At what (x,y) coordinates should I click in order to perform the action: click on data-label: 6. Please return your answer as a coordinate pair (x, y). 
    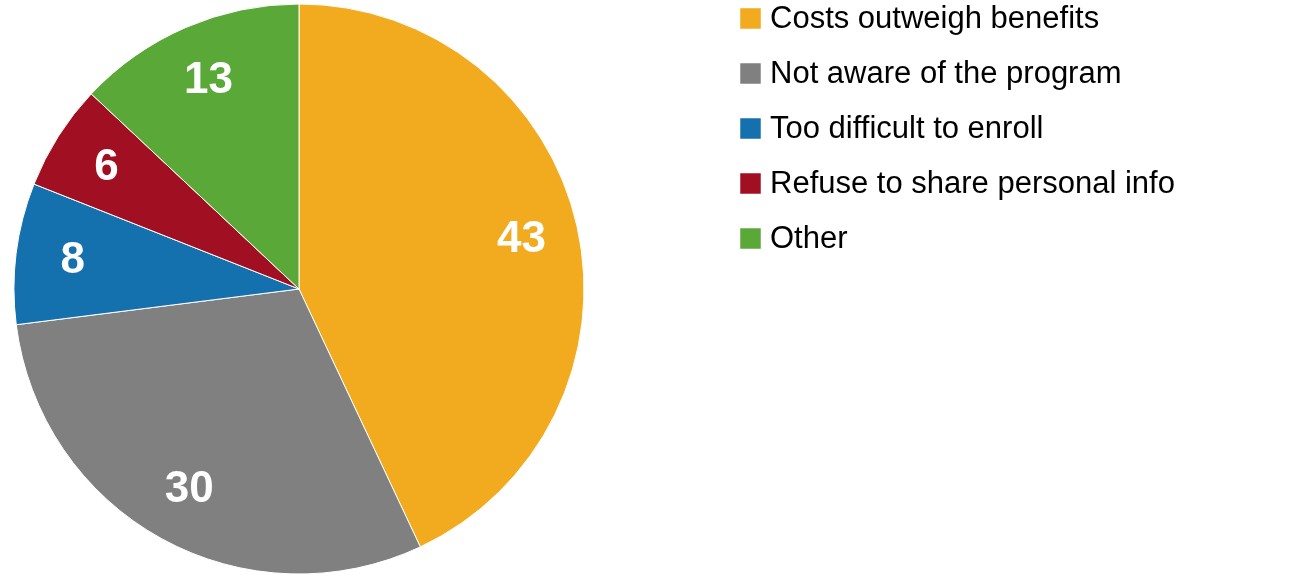
    Looking at the image, I should click on (106, 164).